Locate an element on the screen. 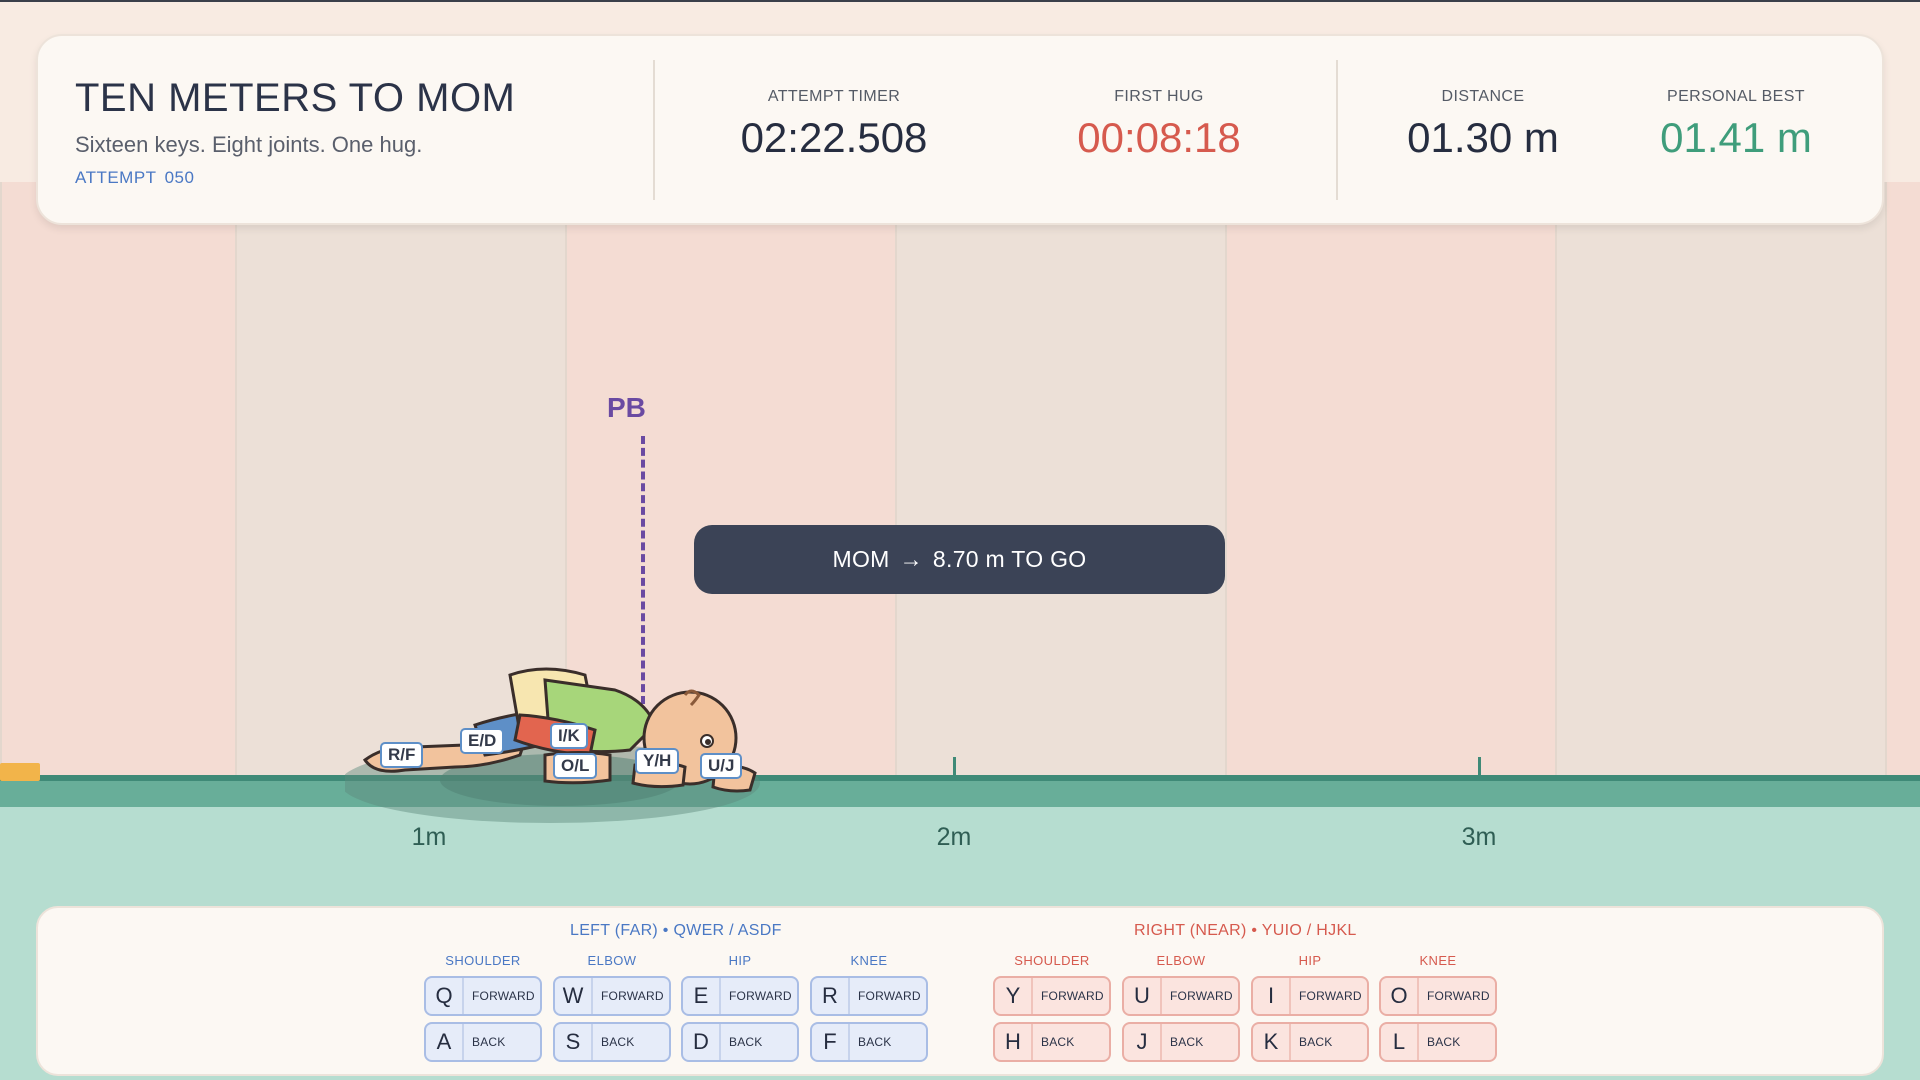 This screenshot has width=1920, height=1080. key-k-right-hip-back: K BACK is located at coordinates (1310, 1042).